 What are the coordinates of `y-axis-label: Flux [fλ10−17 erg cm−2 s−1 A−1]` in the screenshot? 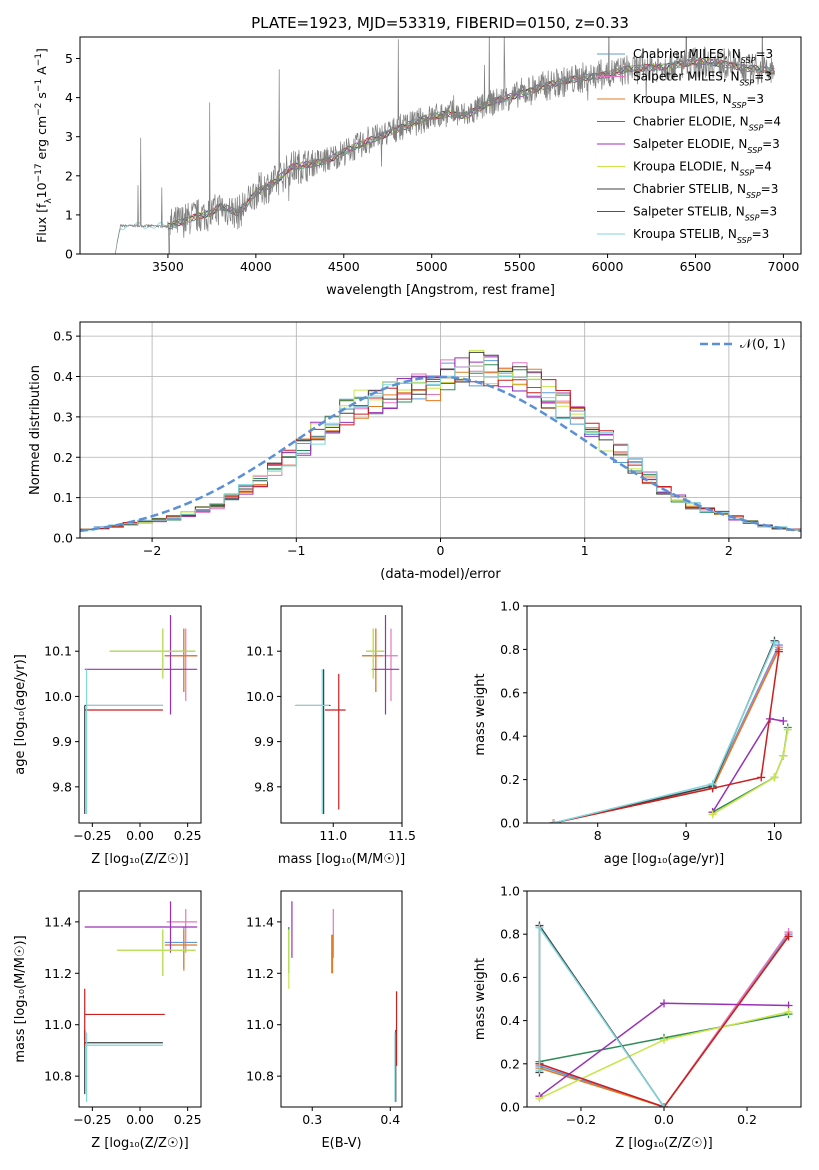 It's located at (44, 145).